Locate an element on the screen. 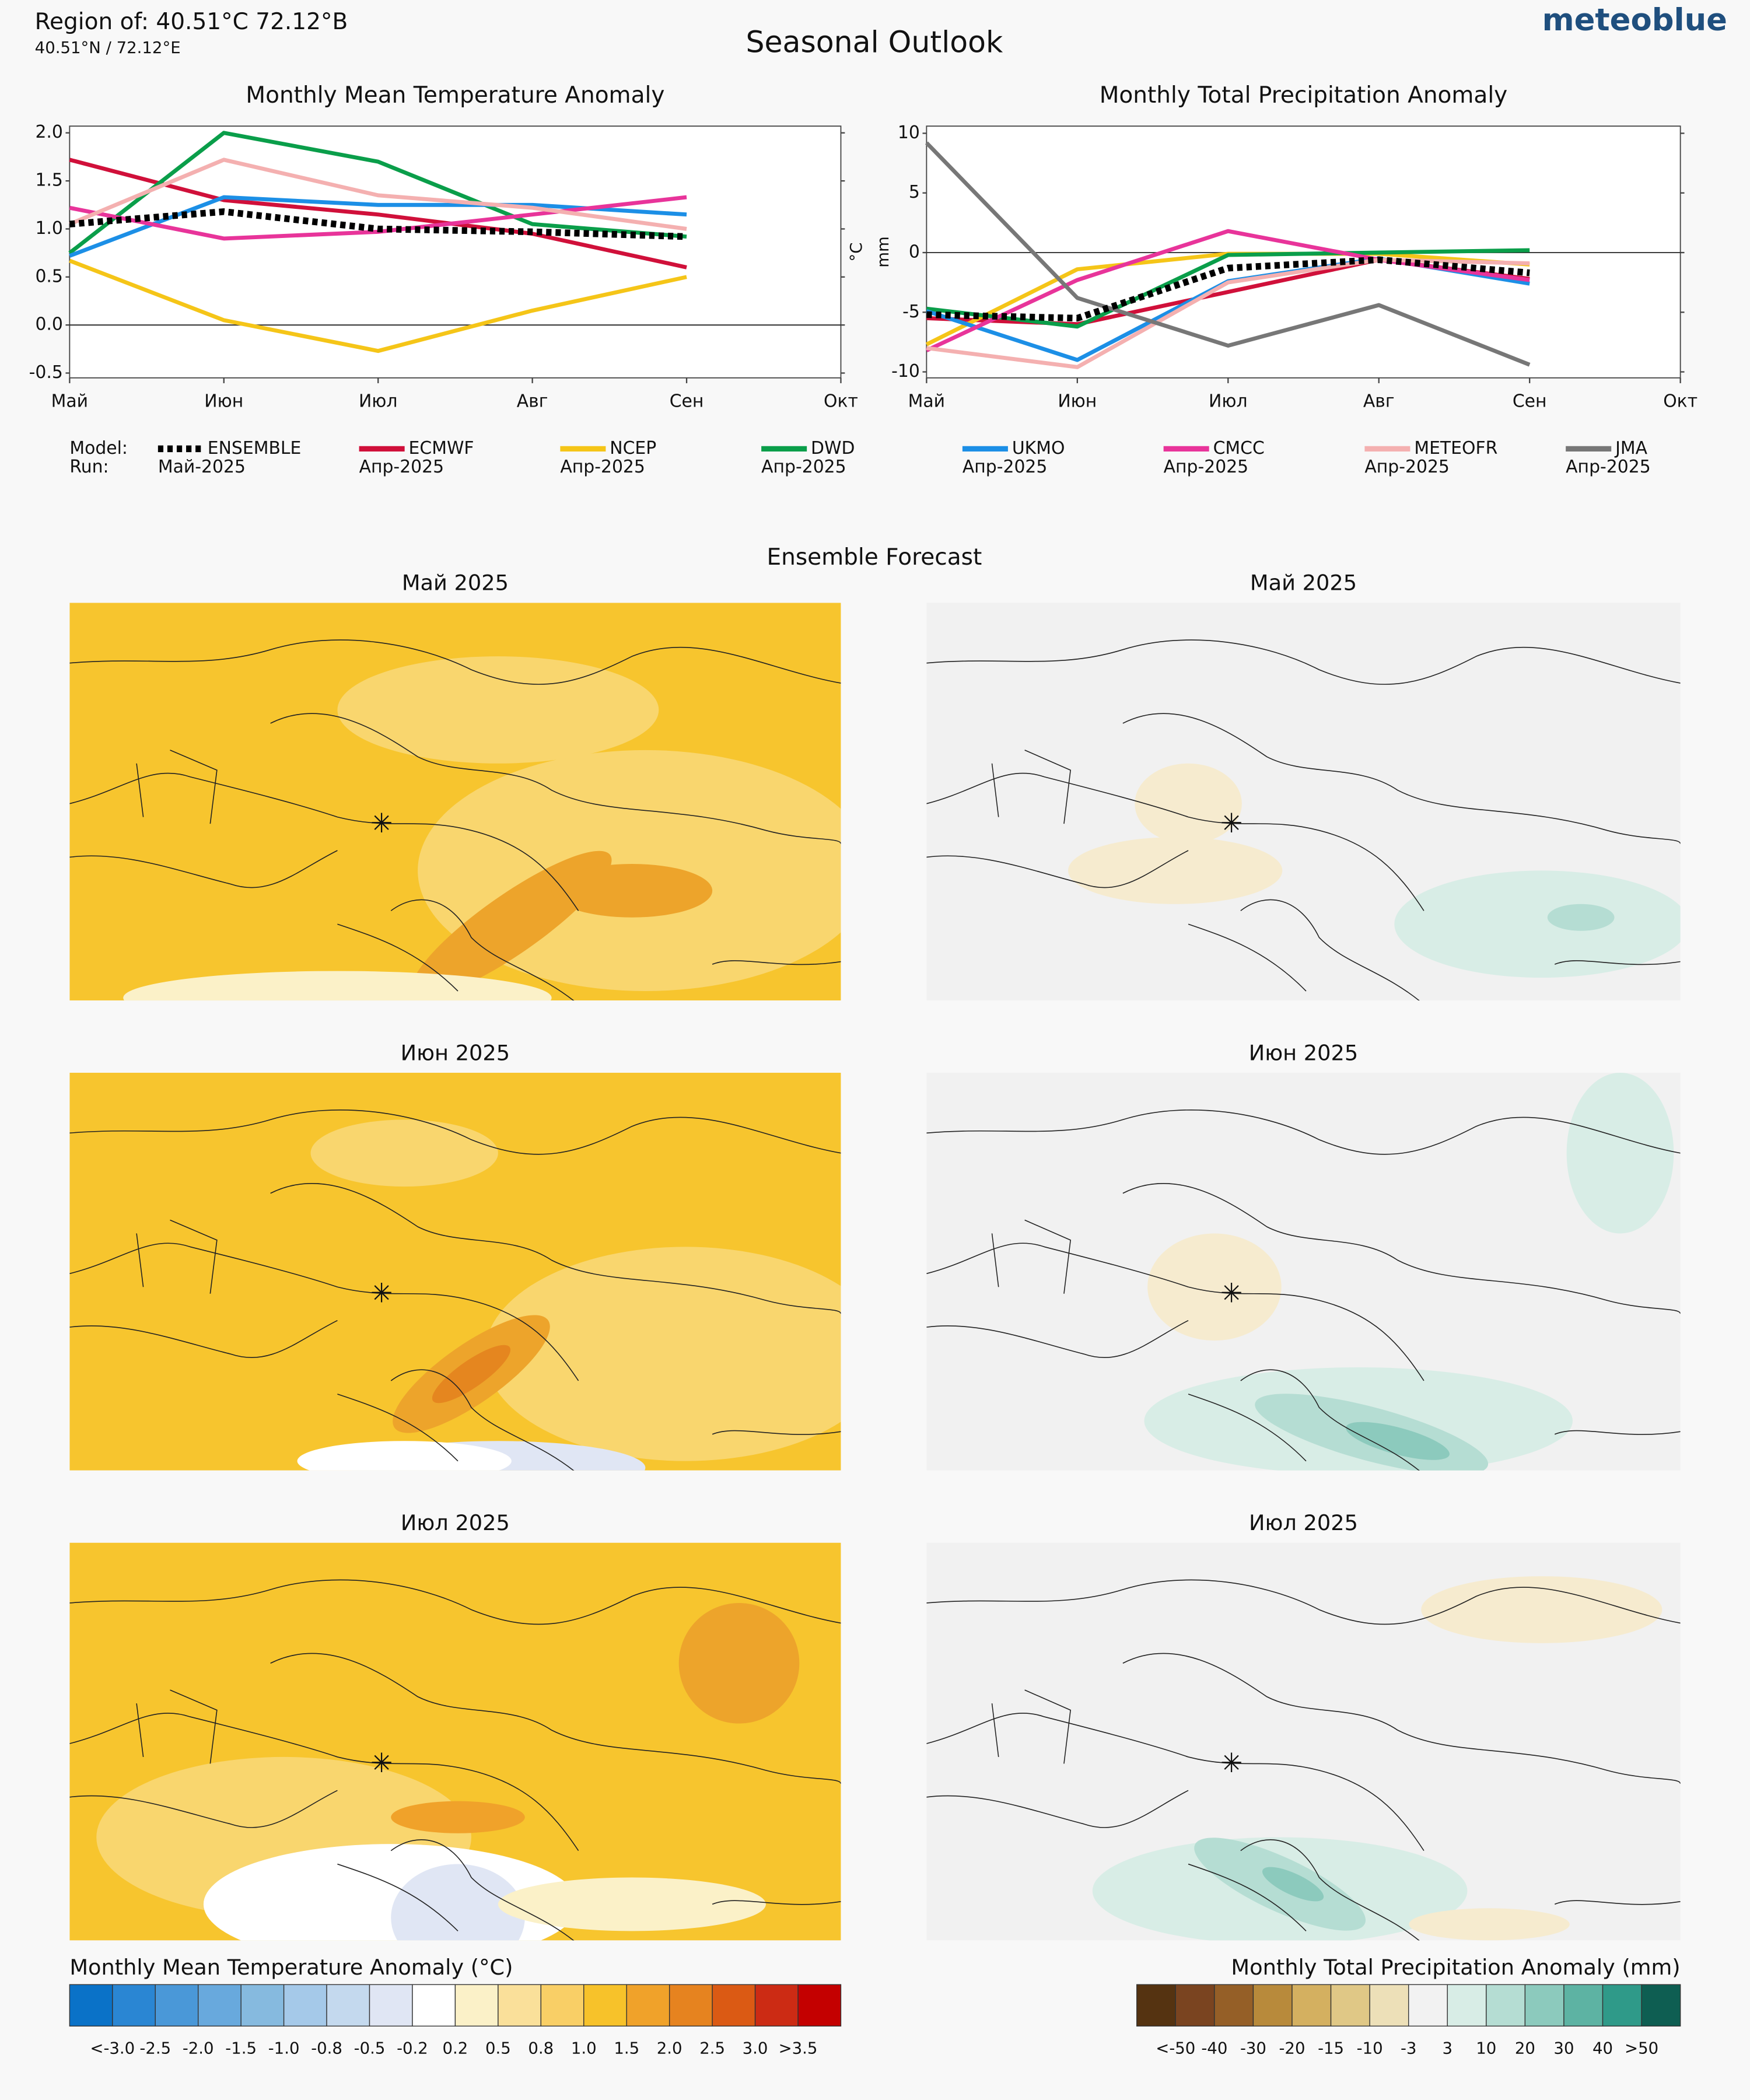 The image size is (1750, 2100). scale-label: 0.2 is located at coordinates (455, 2048).